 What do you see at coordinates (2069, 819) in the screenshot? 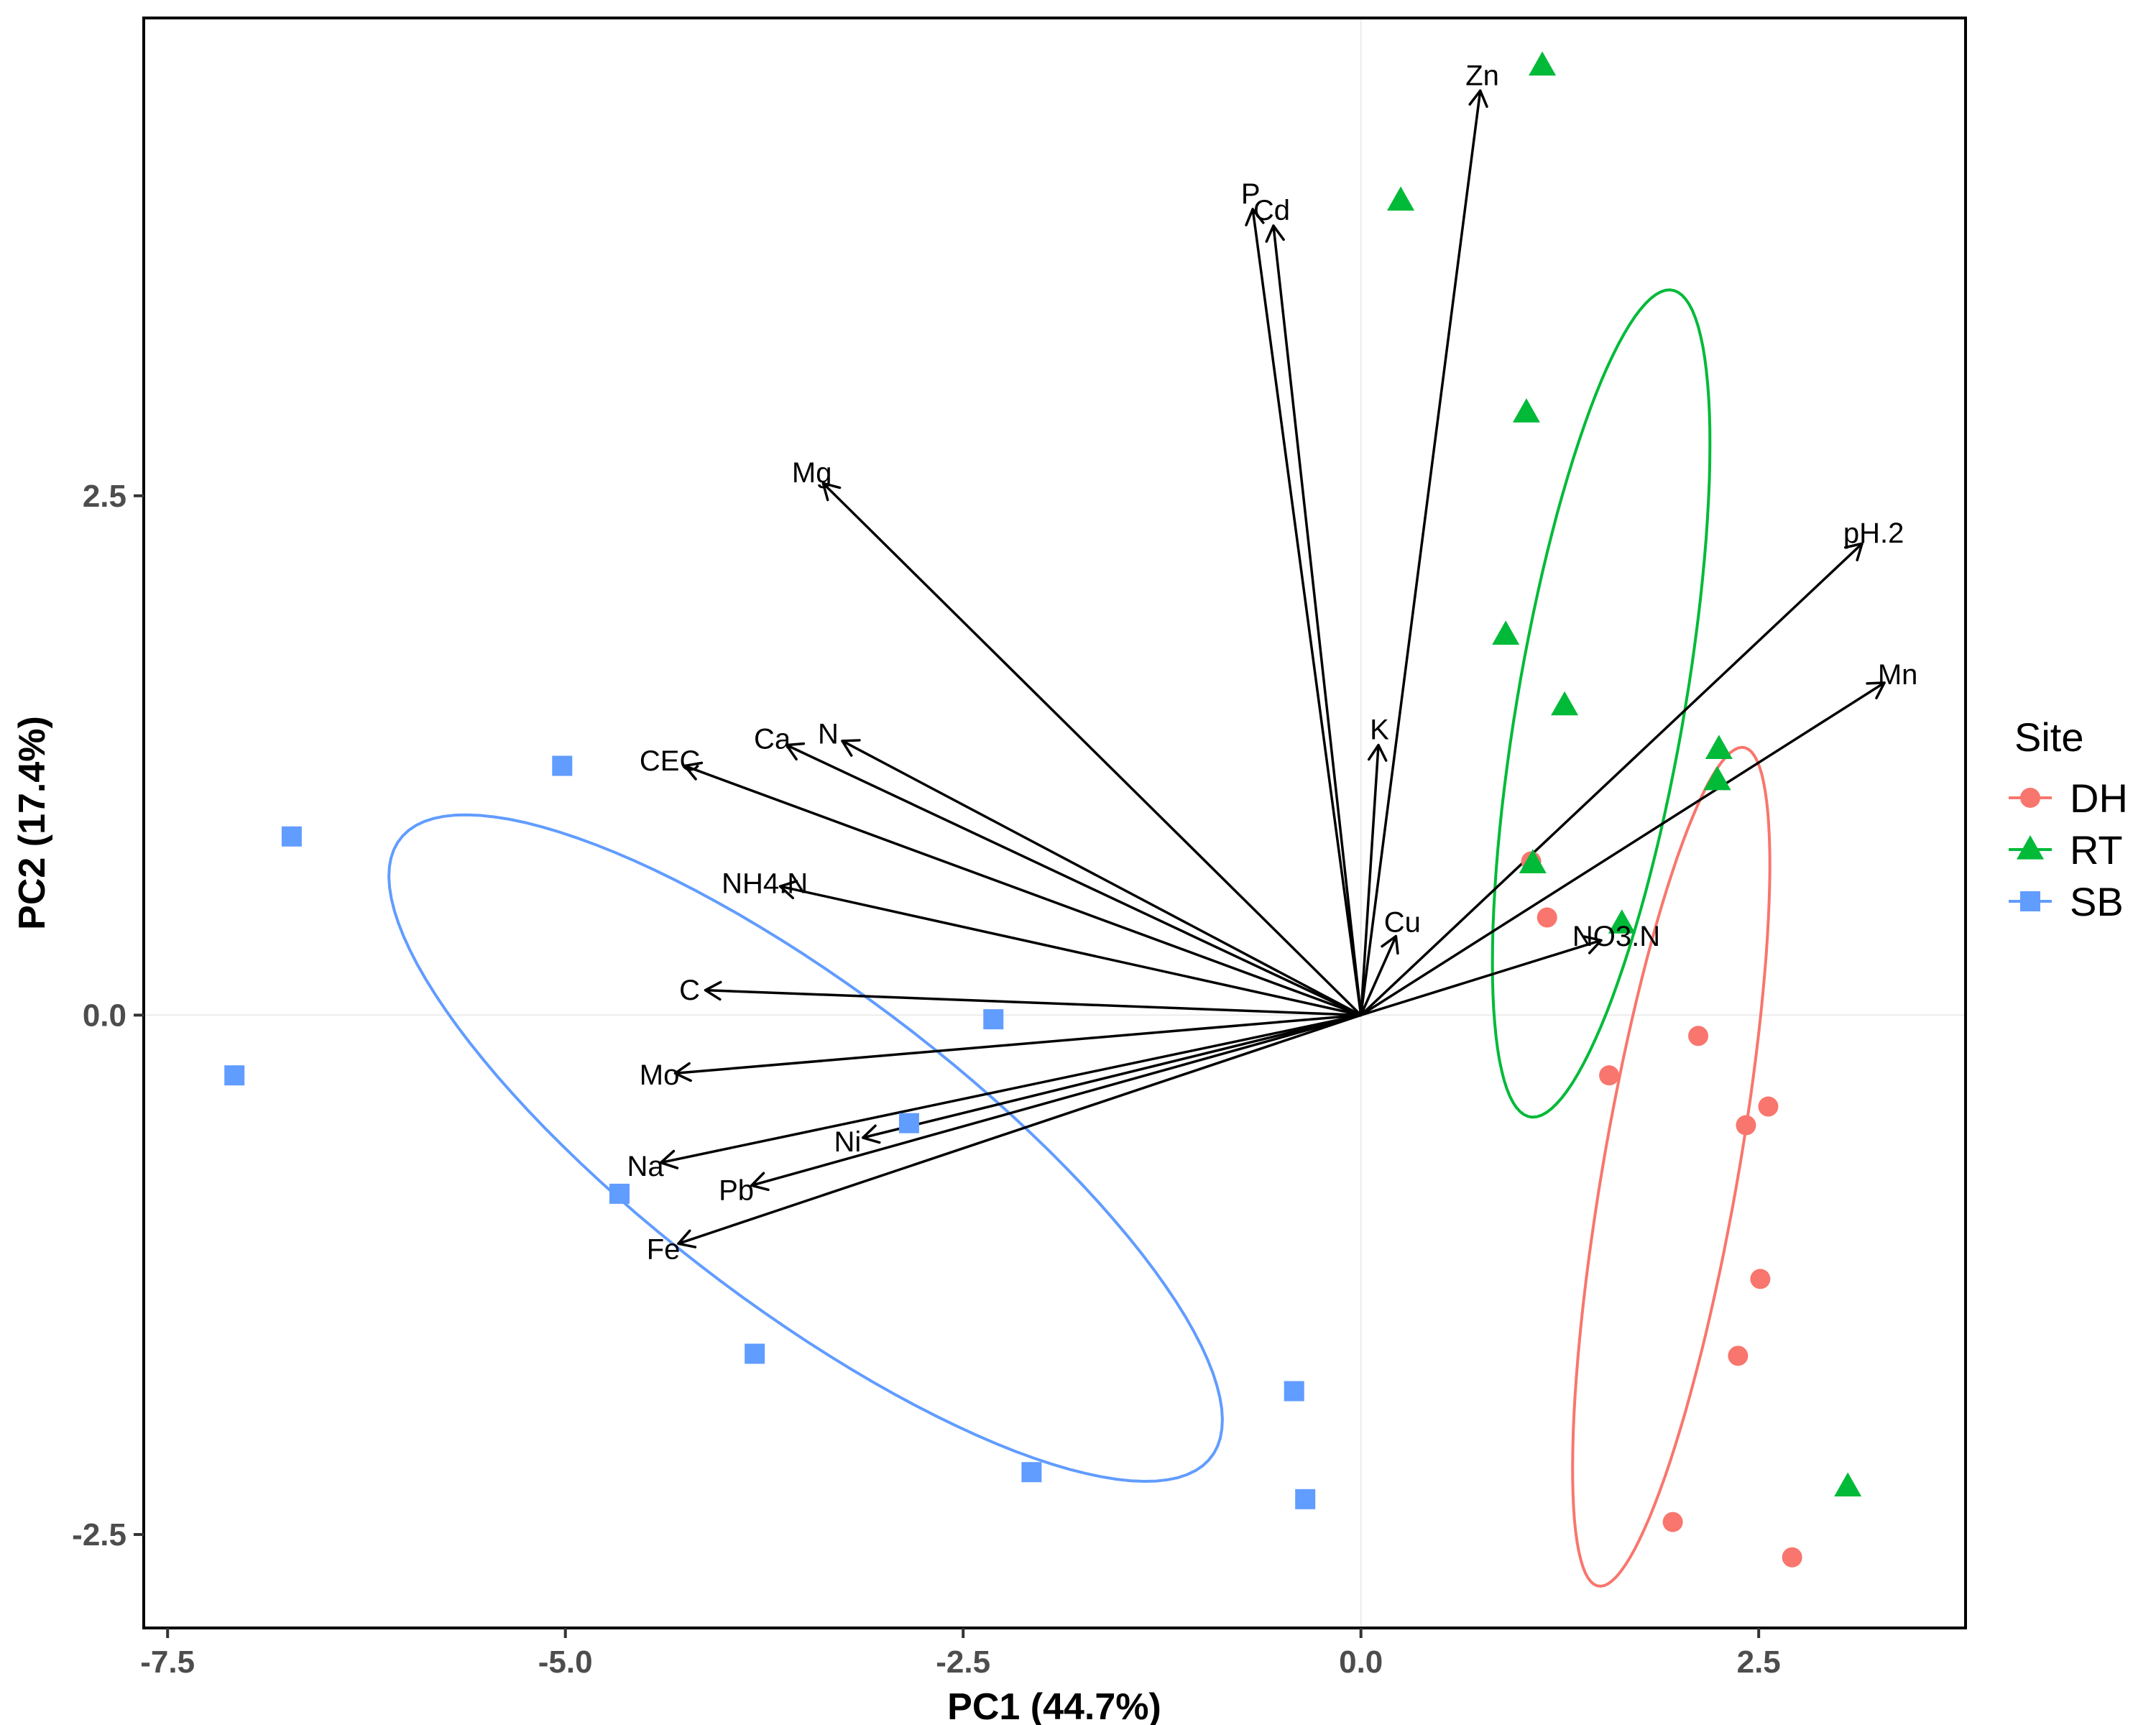
I see `legend: Site DH RT SB` at bounding box center [2069, 819].